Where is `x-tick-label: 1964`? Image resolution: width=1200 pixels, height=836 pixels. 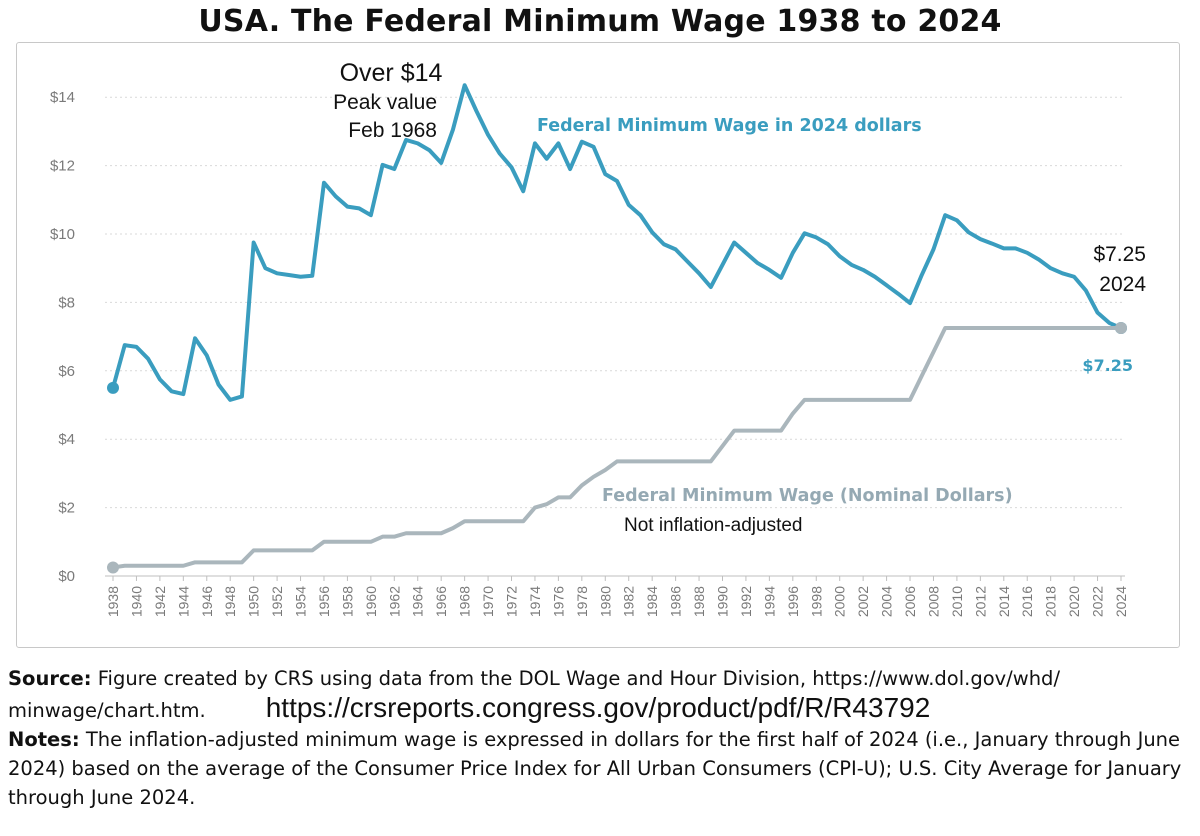
x-tick-label: 1964 is located at coordinates (418, 601).